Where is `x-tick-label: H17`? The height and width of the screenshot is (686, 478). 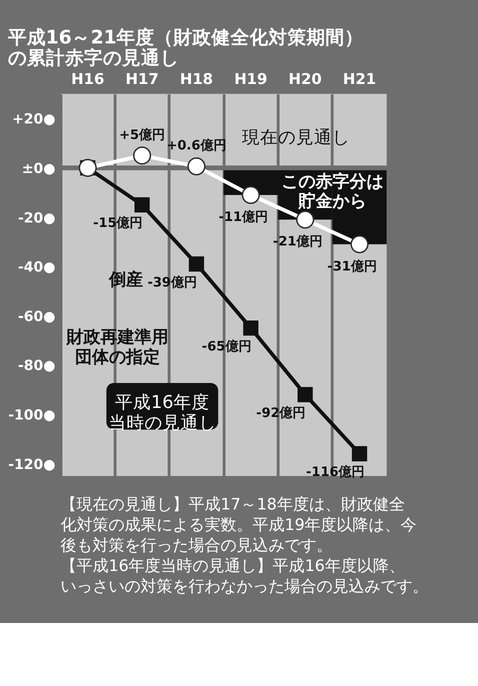
x-tick-label: H17 is located at coordinates (142, 79).